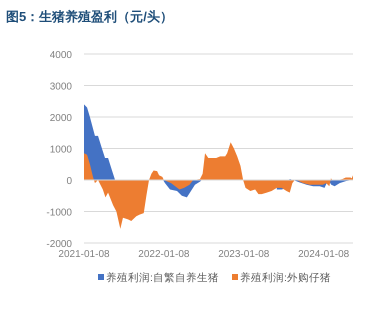  I want to click on x-tick-label: 2022-01-08, so click(164, 254).